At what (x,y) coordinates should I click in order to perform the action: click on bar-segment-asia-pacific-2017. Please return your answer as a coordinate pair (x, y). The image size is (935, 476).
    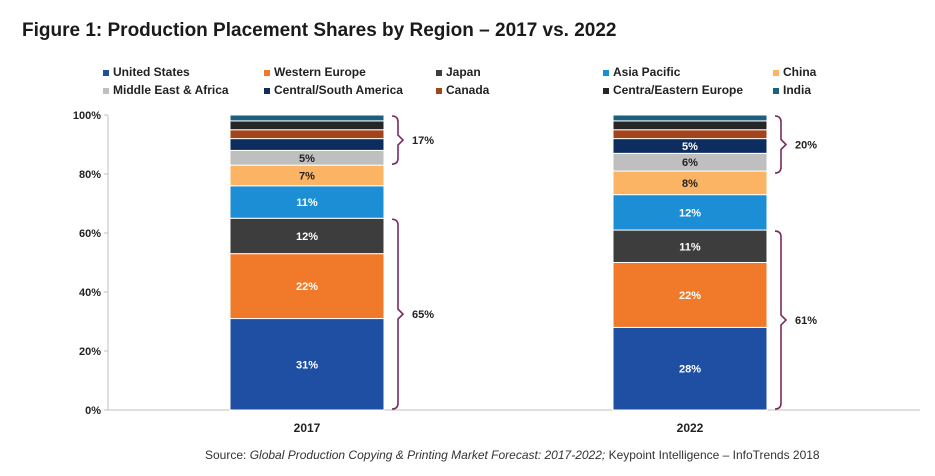
    Looking at the image, I should click on (307, 202).